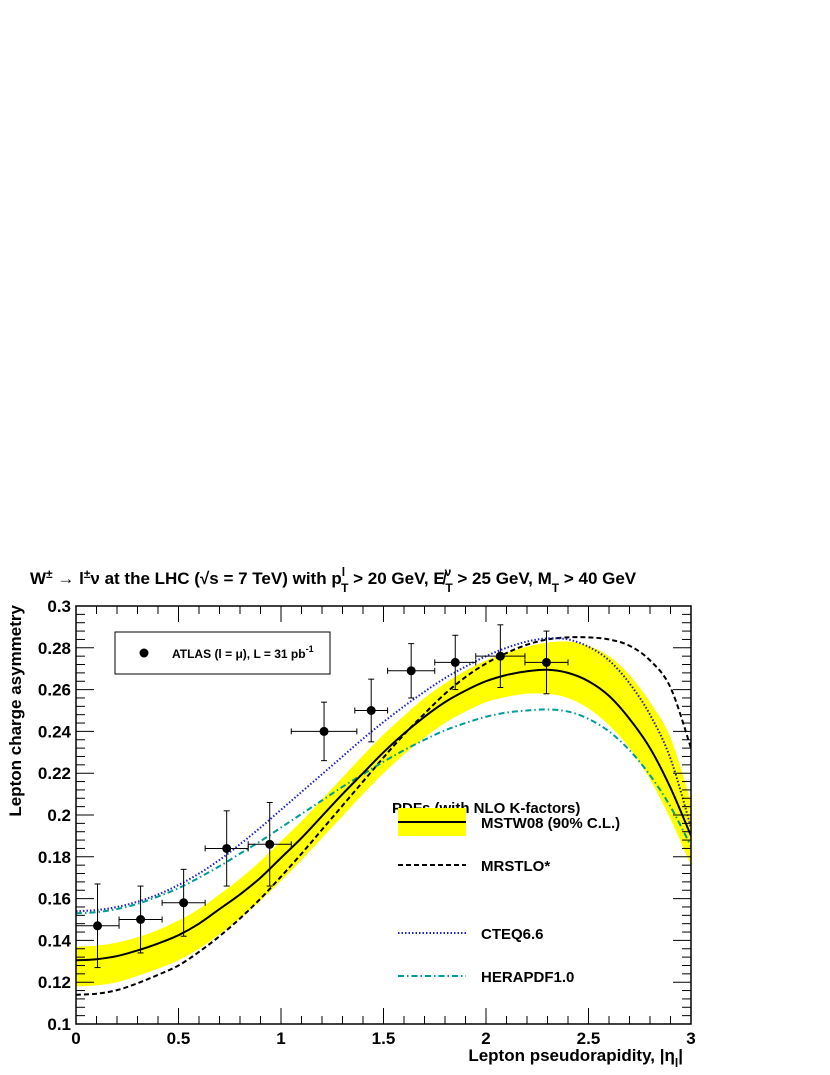 The width and height of the screenshot is (830, 1075). I want to click on data-legend-label-sup: -1, so click(310, 649).